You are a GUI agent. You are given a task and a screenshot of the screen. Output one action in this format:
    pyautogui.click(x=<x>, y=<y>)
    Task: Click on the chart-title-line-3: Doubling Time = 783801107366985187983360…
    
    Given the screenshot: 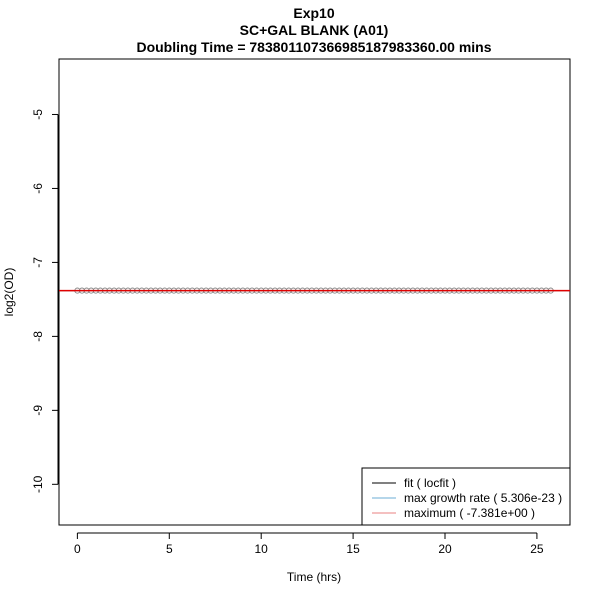 What is the action you would take?
    pyautogui.click(x=313, y=47)
    